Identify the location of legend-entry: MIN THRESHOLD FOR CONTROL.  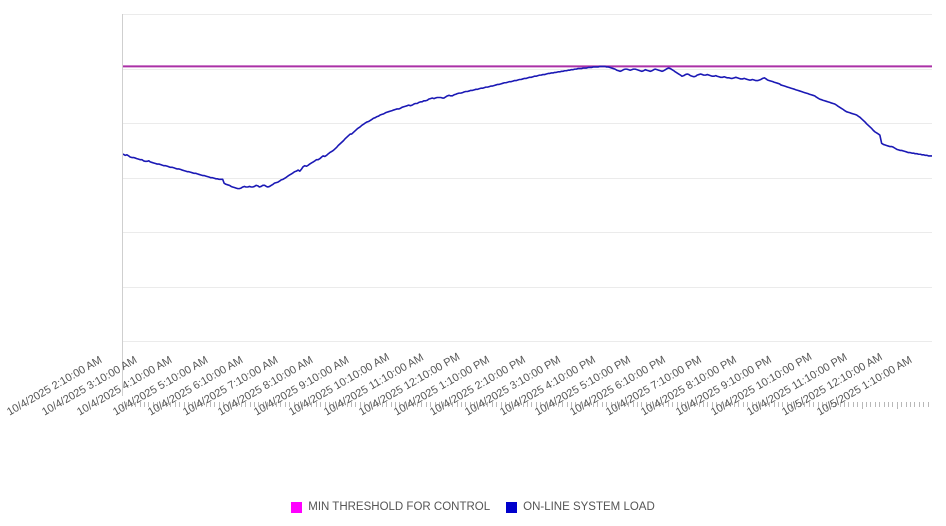
(390, 507).